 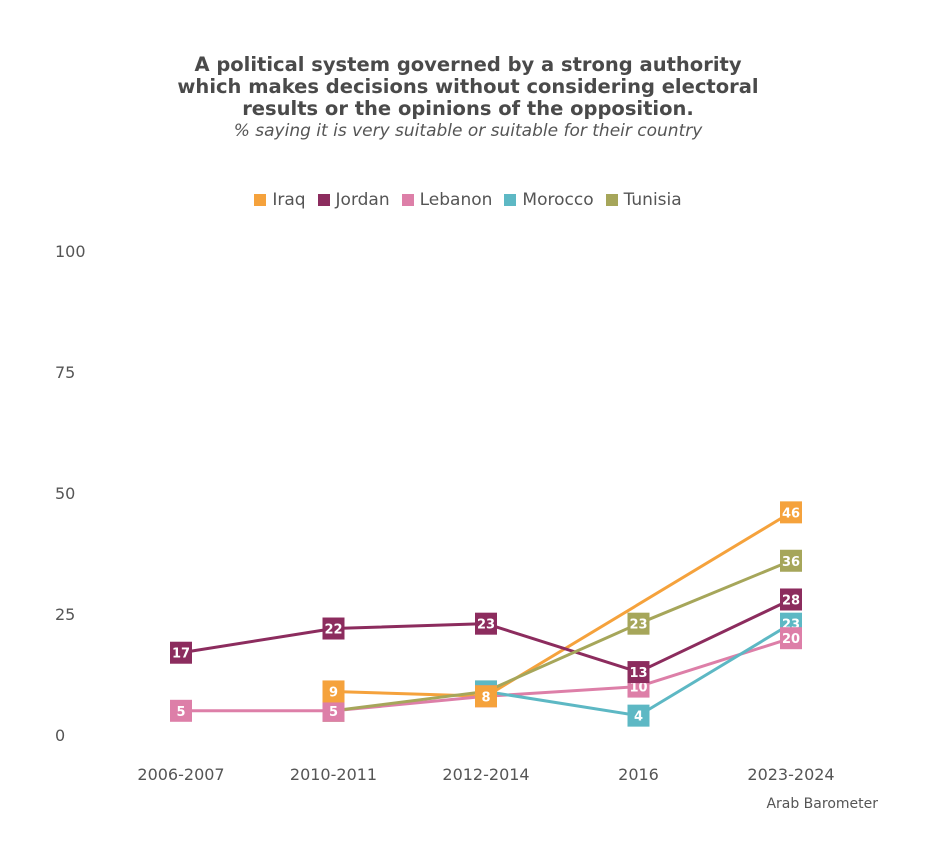 I want to click on legend-item-morocco: Morocco, so click(x=549, y=200).